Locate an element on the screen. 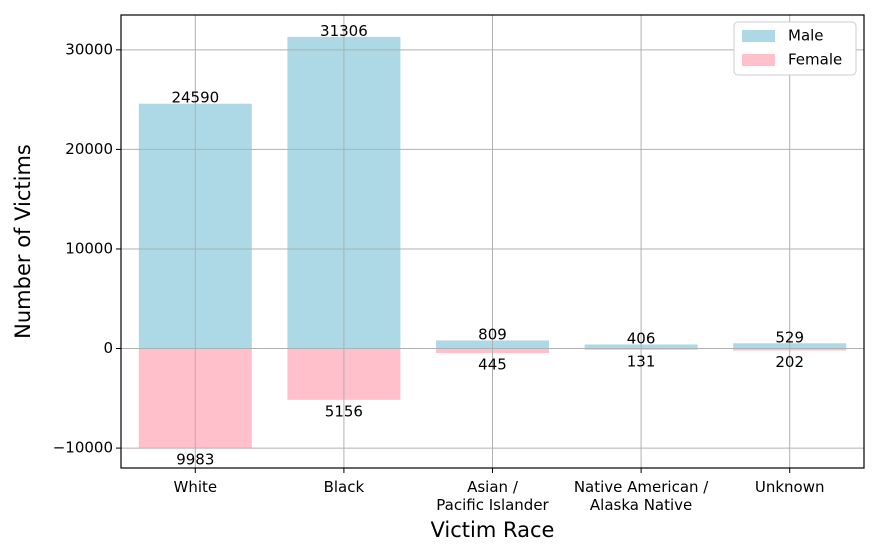  bar-label-female-1: 5156 is located at coordinates (344, 411).